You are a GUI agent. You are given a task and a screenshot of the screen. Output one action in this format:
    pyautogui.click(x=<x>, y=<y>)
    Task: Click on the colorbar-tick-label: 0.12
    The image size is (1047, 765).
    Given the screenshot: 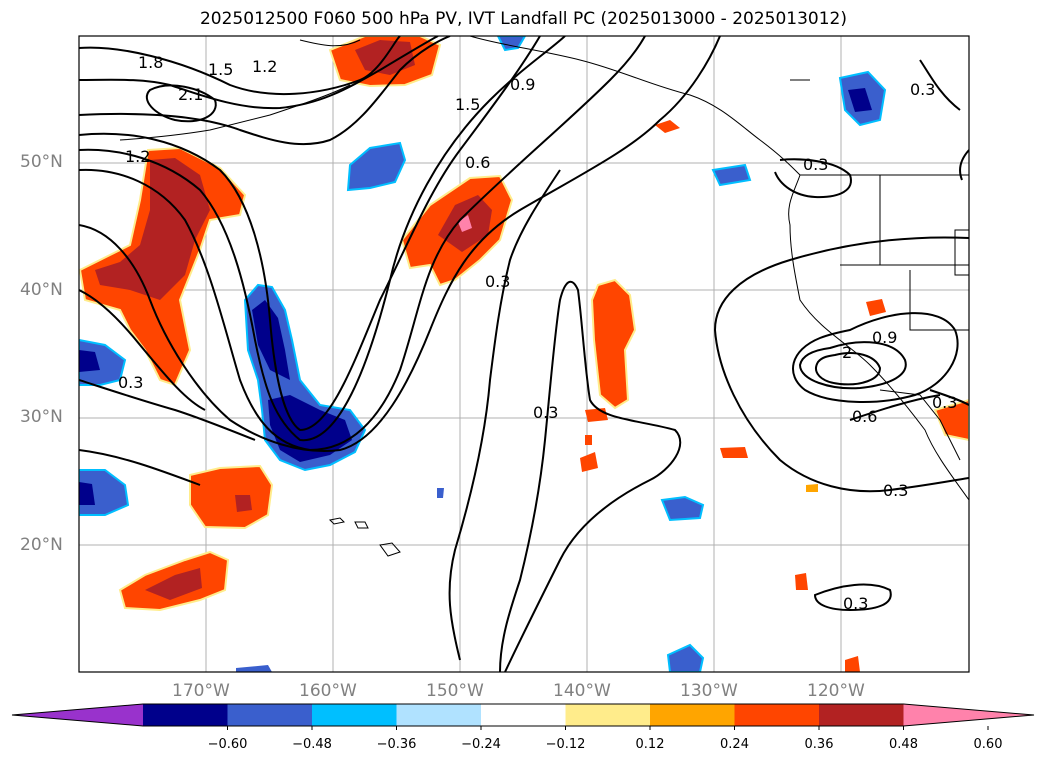 What is the action you would take?
    pyautogui.click(x=650, y=744)
    